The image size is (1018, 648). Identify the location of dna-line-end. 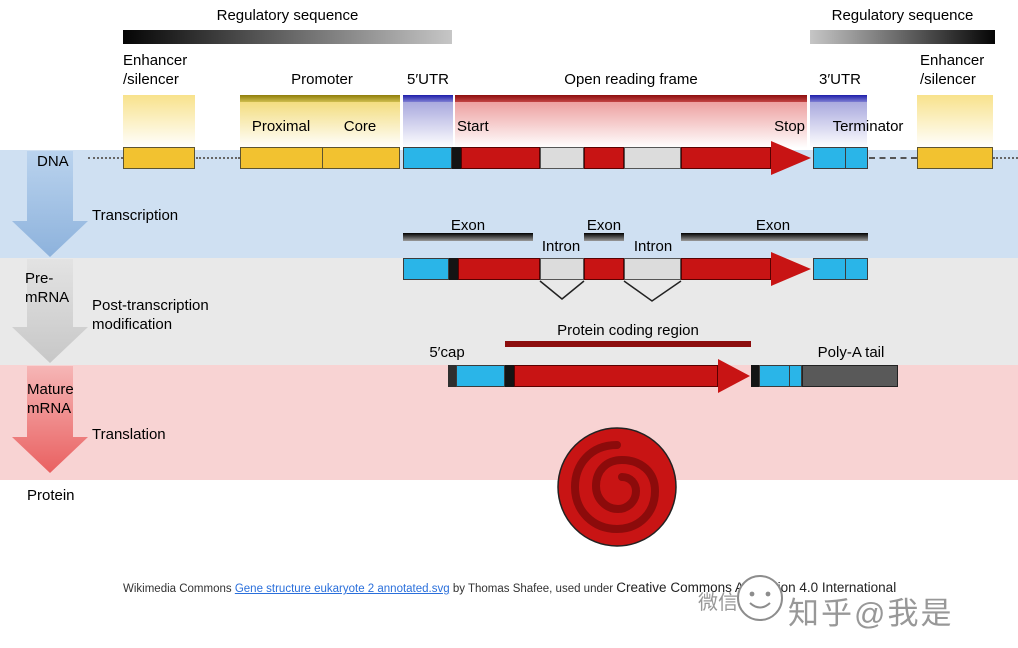
(1005, 158).